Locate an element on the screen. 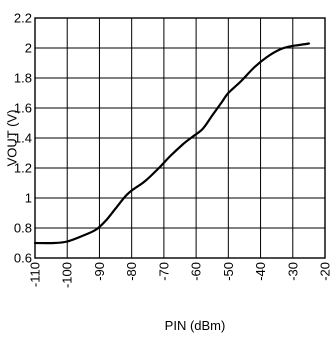  y-tick-label: 1.4 is located at coordinates (23, 138).